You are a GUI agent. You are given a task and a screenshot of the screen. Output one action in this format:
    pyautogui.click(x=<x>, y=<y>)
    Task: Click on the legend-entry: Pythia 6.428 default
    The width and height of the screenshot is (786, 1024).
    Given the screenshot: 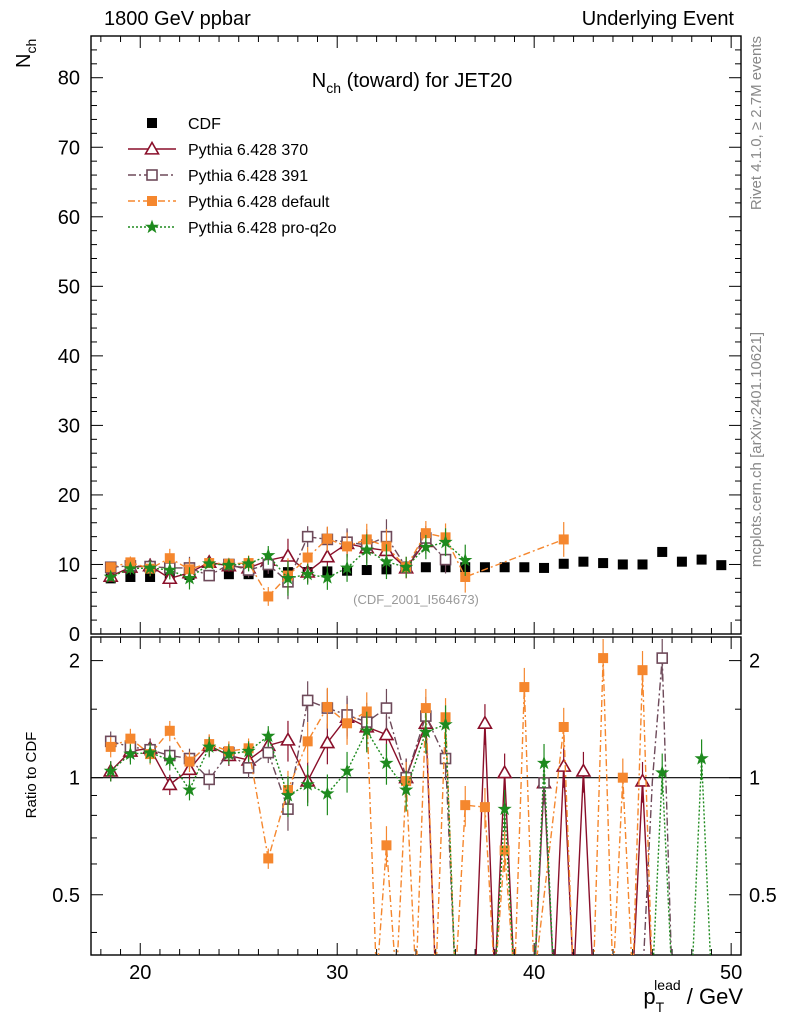 What is the action you would take?
    pyautogui.click(x=229, y=202)
    